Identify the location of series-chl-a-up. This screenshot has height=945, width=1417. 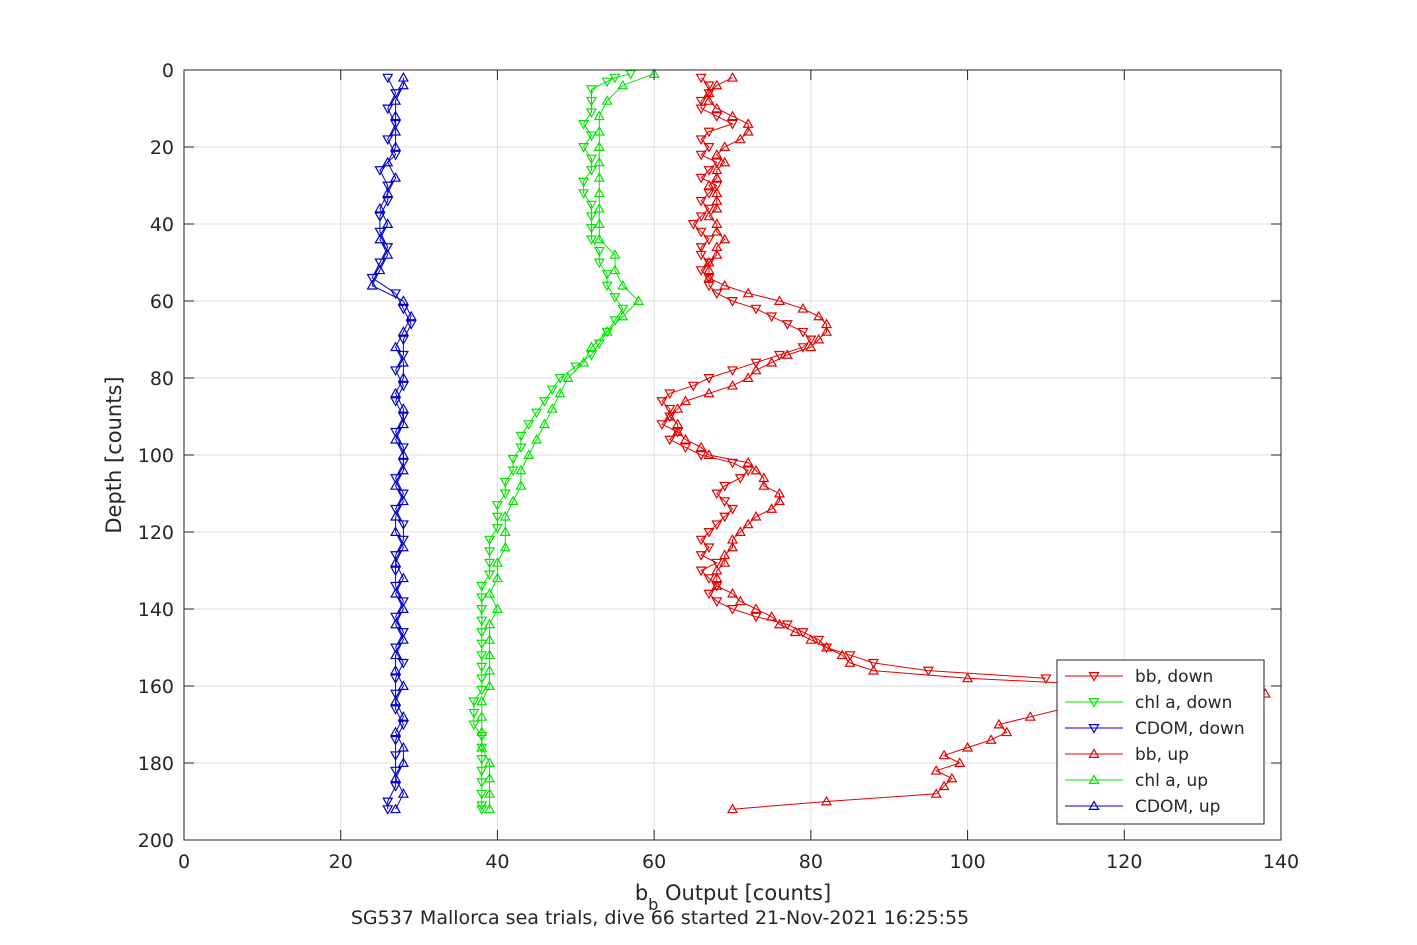
(568, 441).